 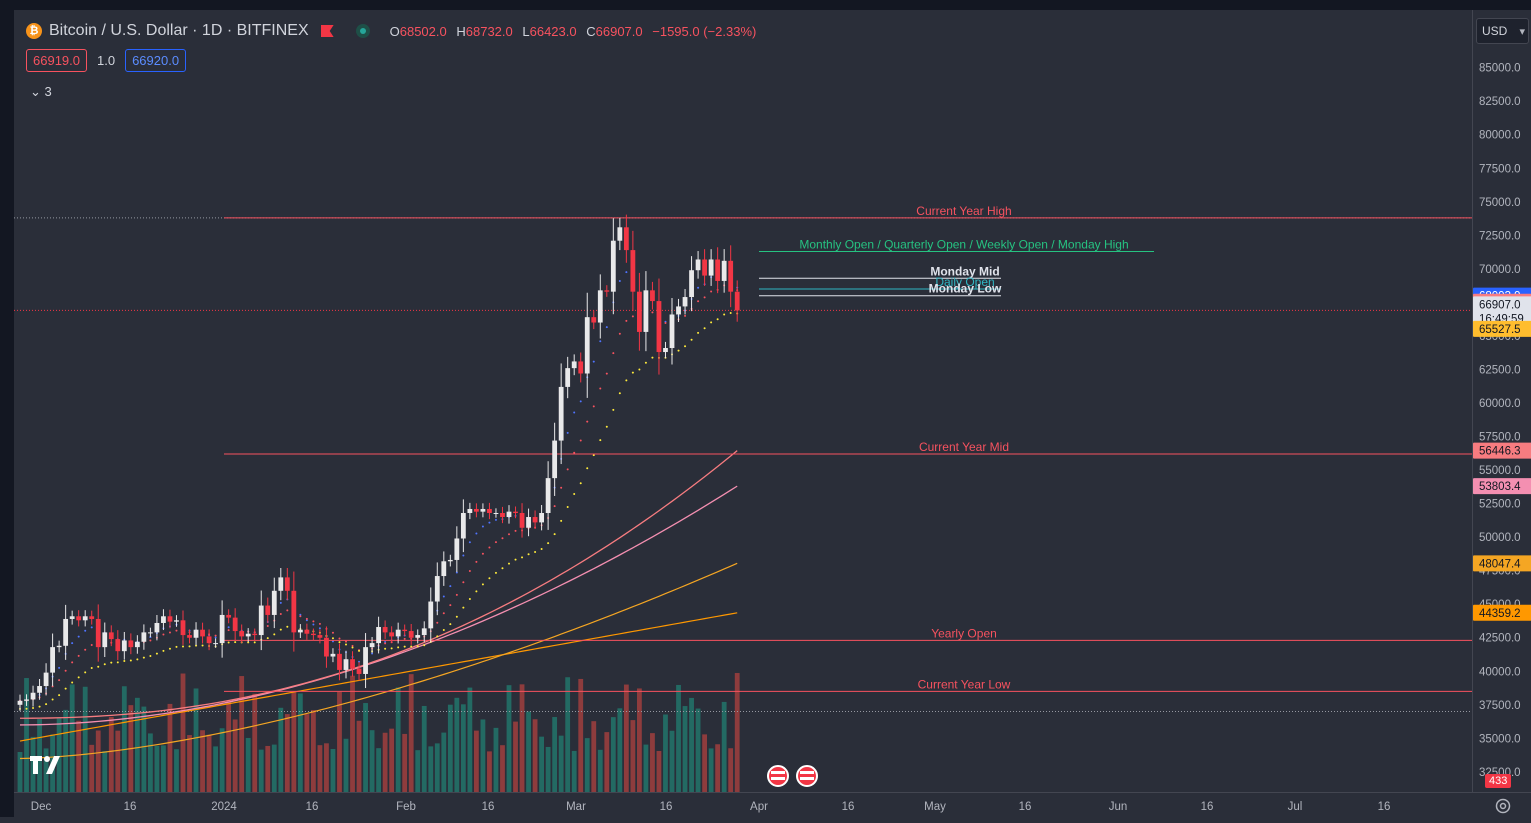 What do you see at coordinates (327, 31) in the screenshot?
I see `flag-icon` at bounding box center [327, 31].